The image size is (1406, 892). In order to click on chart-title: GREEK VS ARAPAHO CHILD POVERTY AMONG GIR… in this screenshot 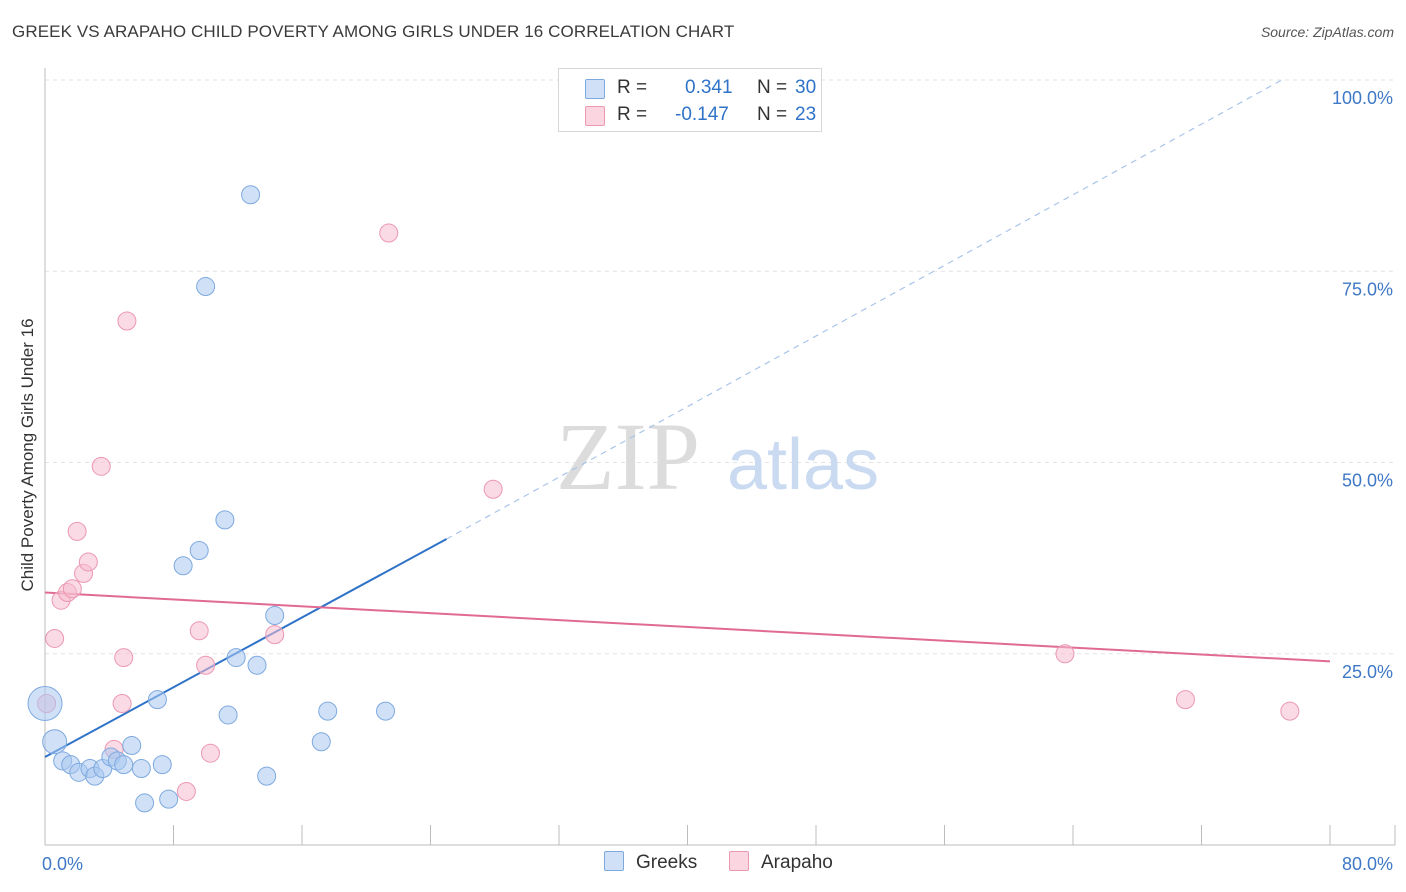, I will do `click(373, 31)`.